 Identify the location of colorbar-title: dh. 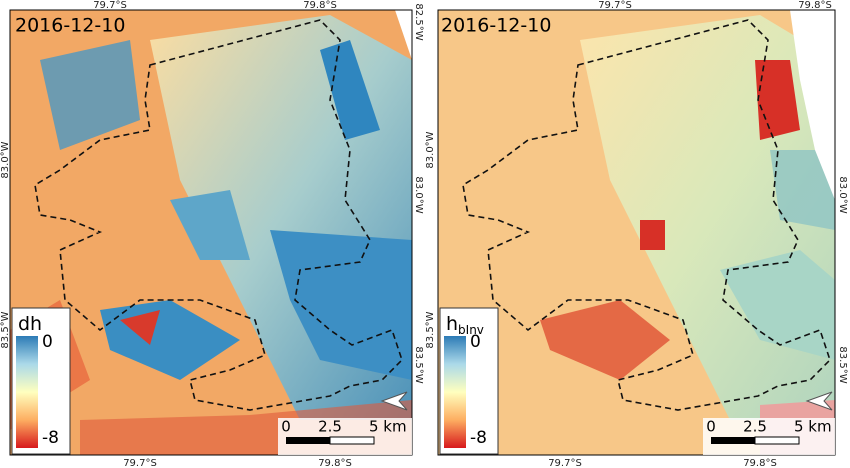
(30, 324).